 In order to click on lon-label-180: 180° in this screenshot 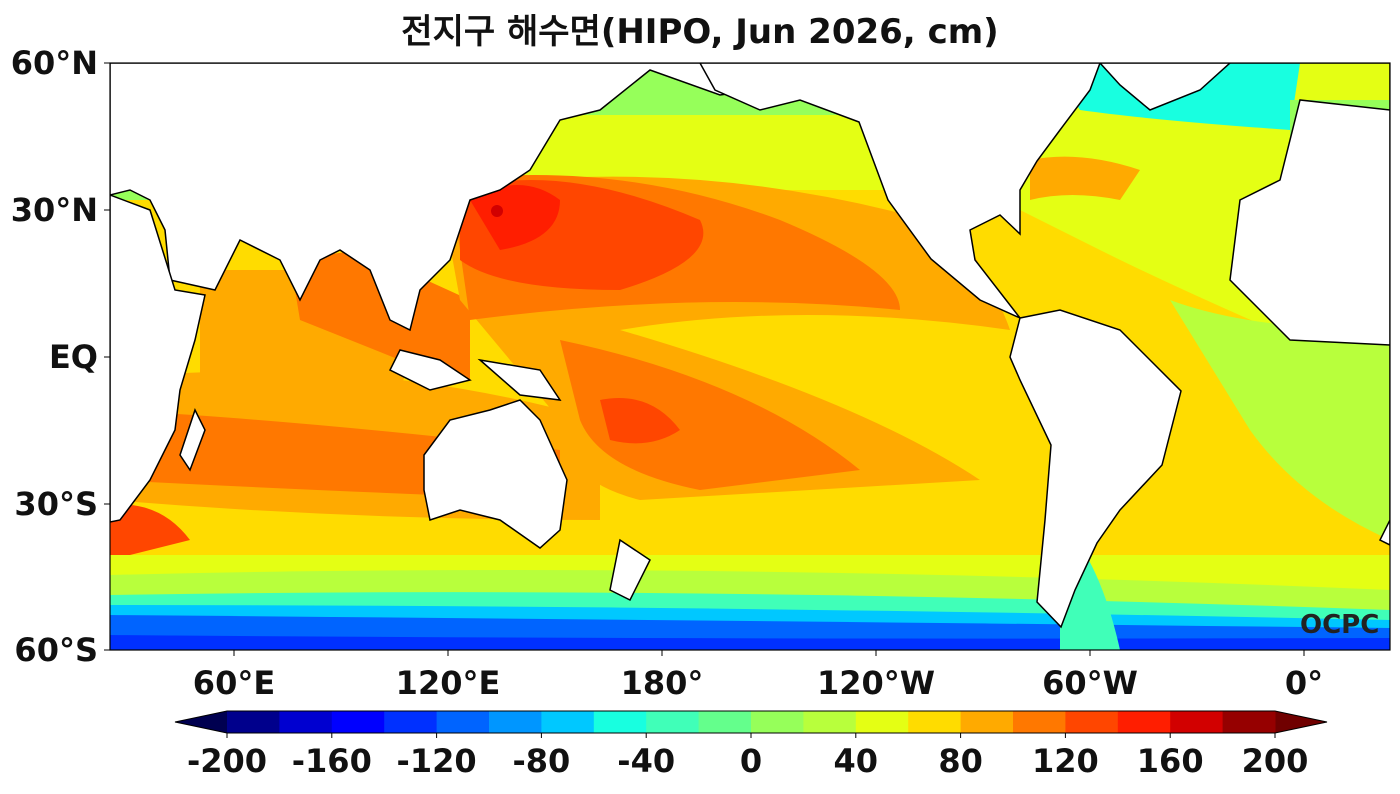, I will do `click(662, 683)`.